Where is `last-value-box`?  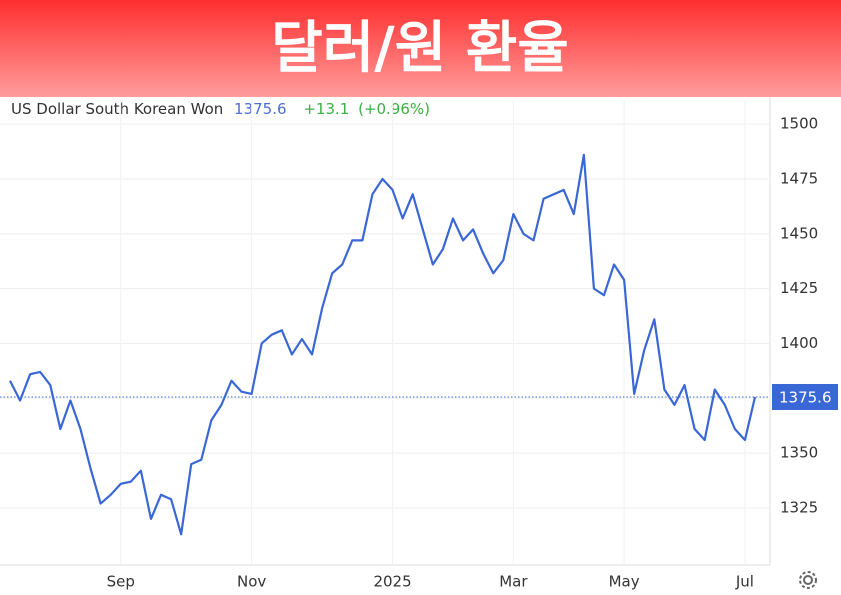 last-value-box is located at coordinates (805, 396).